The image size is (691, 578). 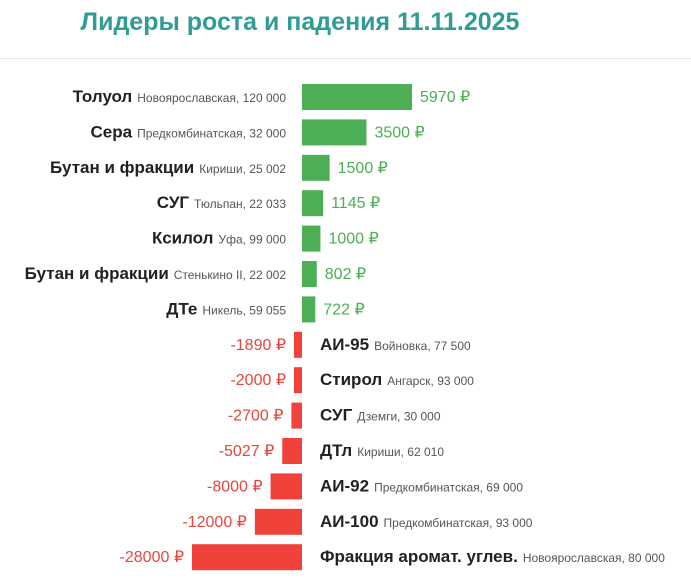 What do you see at coordinates (240, 204) in the screenshot?
I see `place-detail: Тюльпан, 22 033` at bounding box center [240, 204].